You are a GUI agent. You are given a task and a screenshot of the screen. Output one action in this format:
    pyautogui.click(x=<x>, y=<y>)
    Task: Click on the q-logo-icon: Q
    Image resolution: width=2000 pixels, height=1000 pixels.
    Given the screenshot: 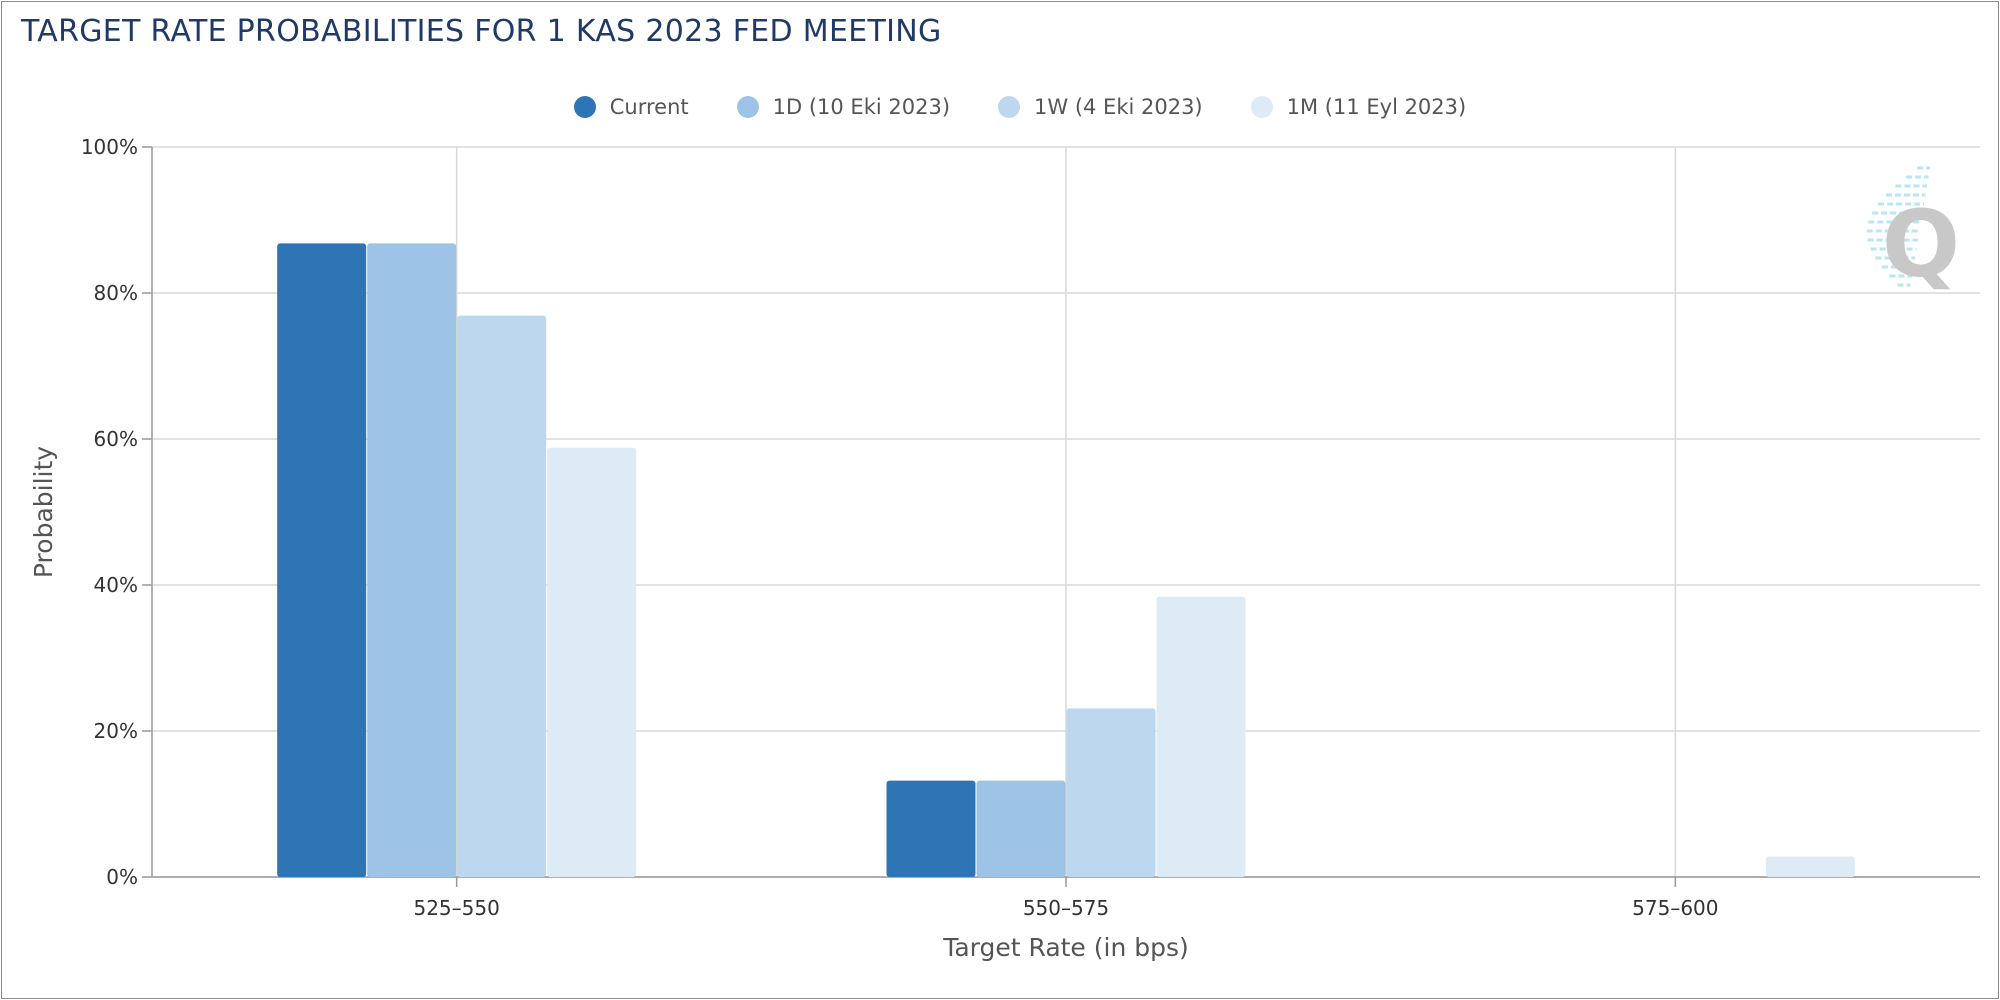 What is the action you would take?
    pyautogui.click(x=1913, y=232)
    